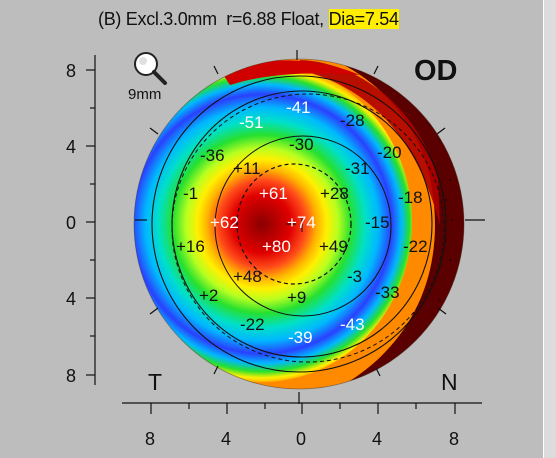 Image resolution: width=556 pixels, height=458 pixels. What do you see at coordinates (333, 246) in the screenshot?
I see `map-value: +49` at bounding box center [333, 246].